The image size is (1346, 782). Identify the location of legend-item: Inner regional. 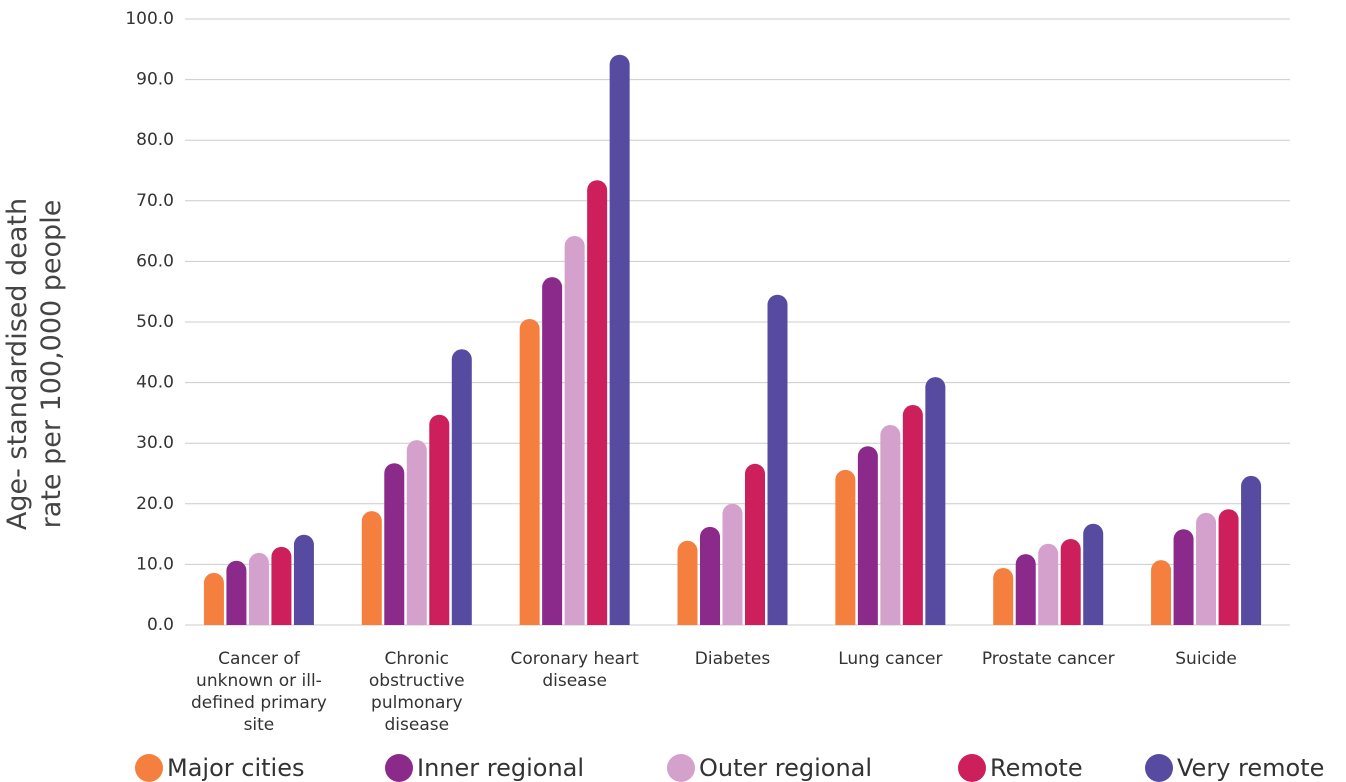
(484, 768).